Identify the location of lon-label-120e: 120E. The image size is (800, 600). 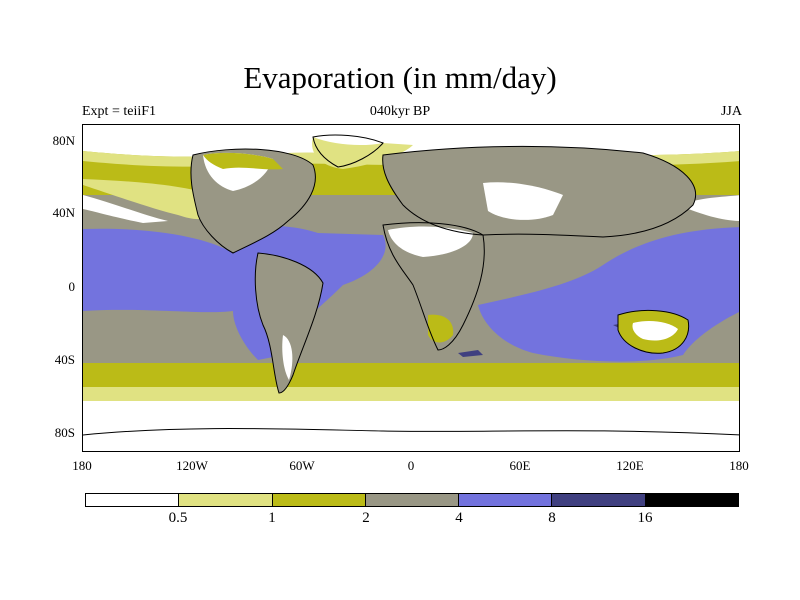
(630, 465).